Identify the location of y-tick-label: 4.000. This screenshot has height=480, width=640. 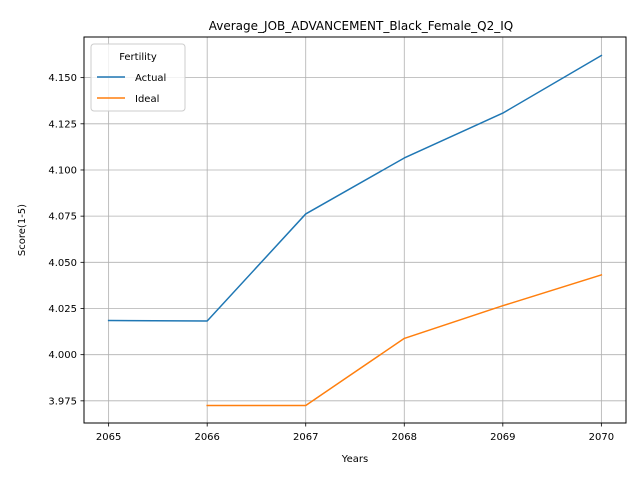
(62, 355).